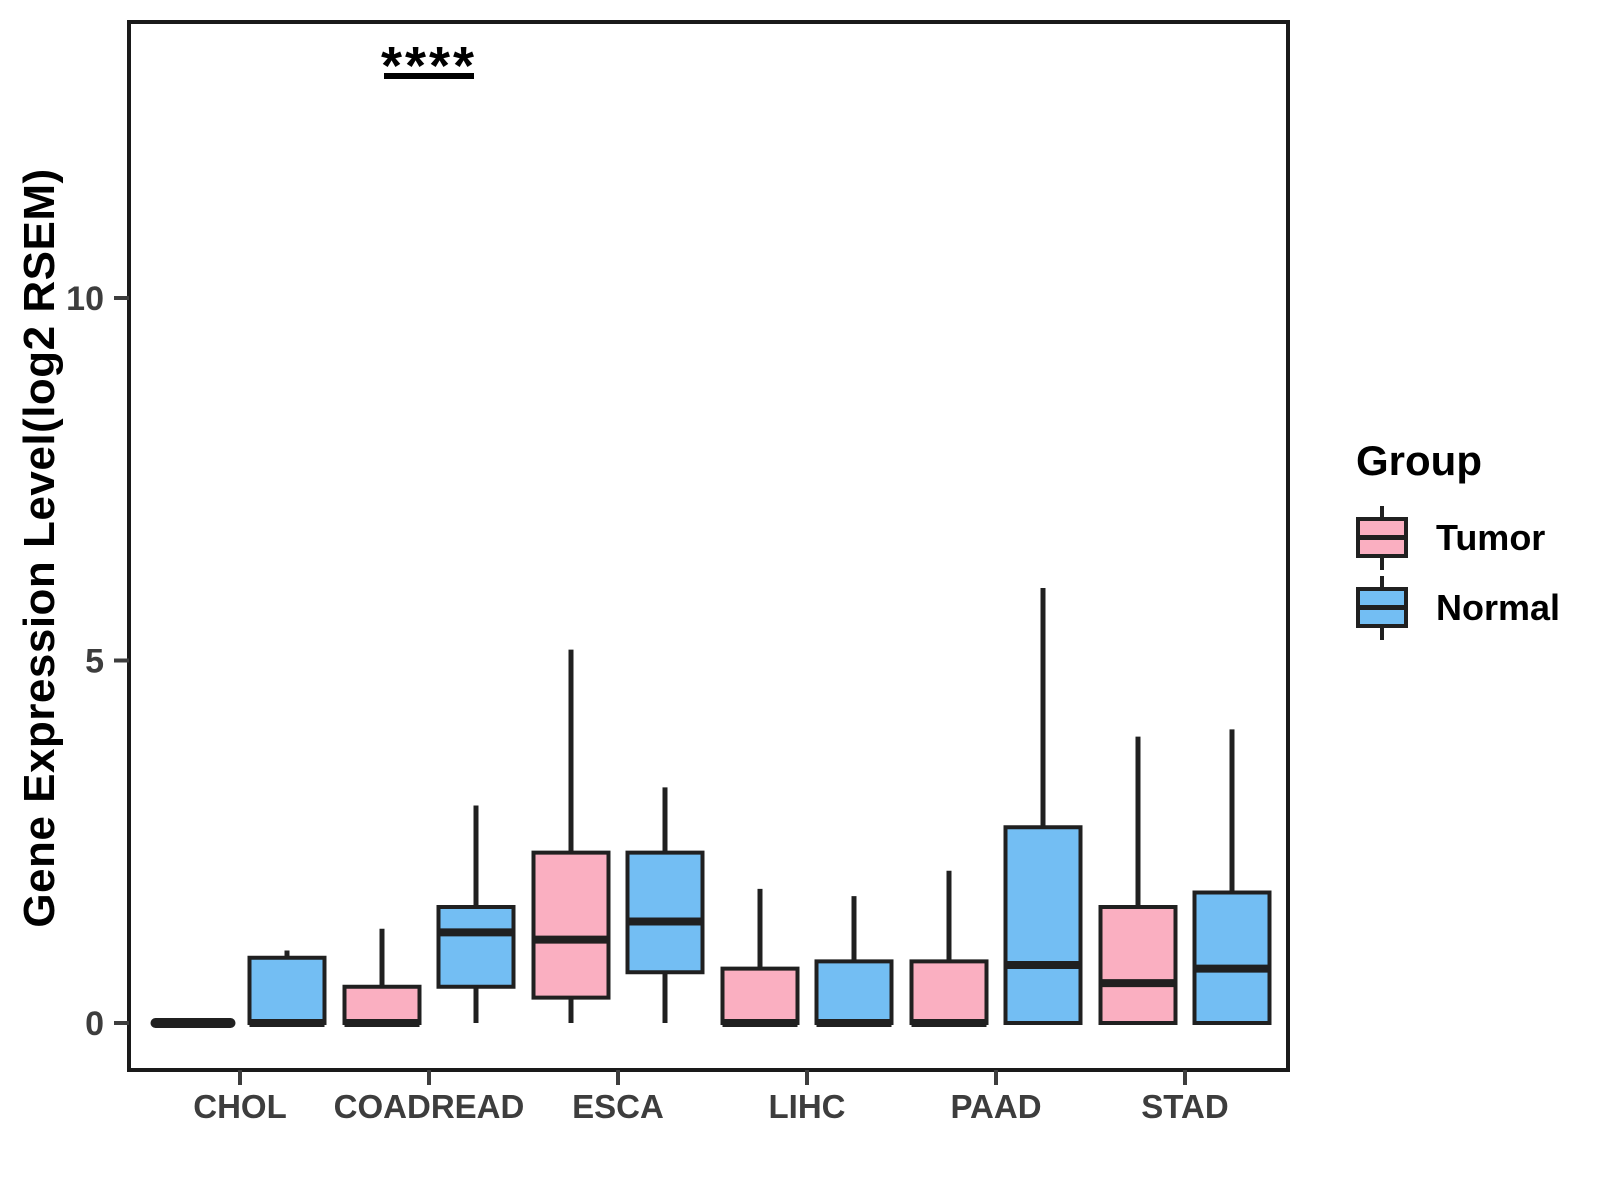 This screenshot has height=1200, width=1600. I want to click on y-axis-title: Gene Expression Level(log2 RSEM), so click(39, 548).